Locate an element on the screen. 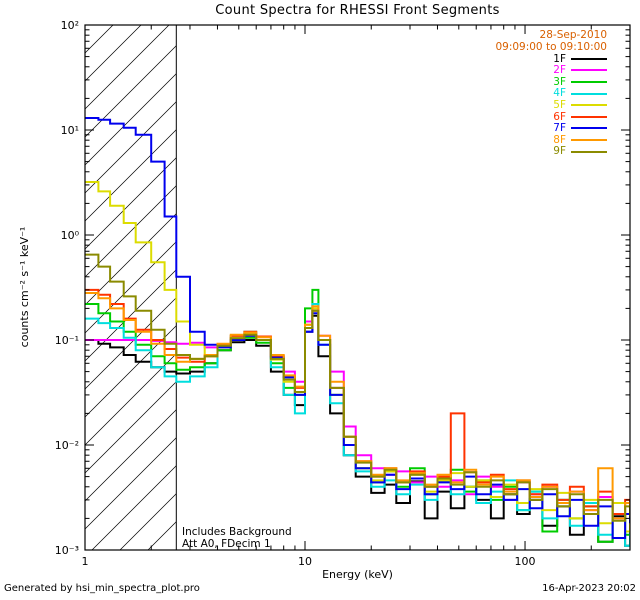  legend-entry-5f: 5F is located at coordinates (551, 105).